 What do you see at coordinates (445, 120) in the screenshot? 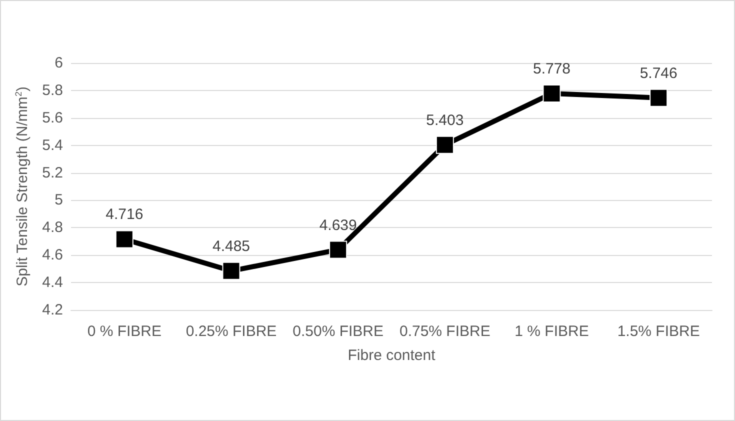
I see `data-label: 5.403` at bounding box center [445, 120].